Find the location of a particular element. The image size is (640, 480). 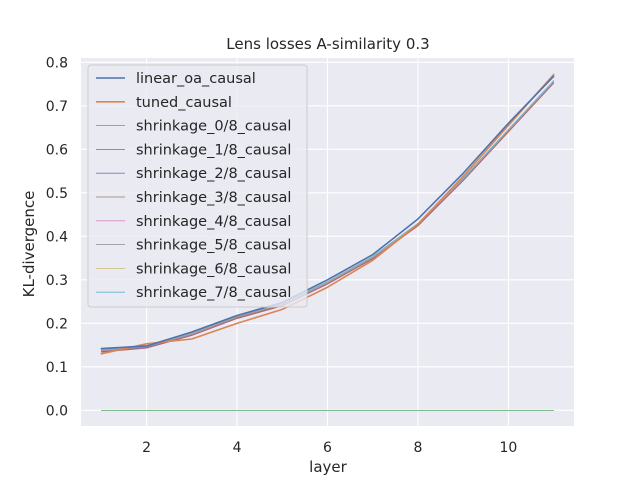

y-tick-labels: 0.0 0.1 0.2 0.3 0.4 0.5 0.6 0.7 0.8 is located at coordinates (57, 237).